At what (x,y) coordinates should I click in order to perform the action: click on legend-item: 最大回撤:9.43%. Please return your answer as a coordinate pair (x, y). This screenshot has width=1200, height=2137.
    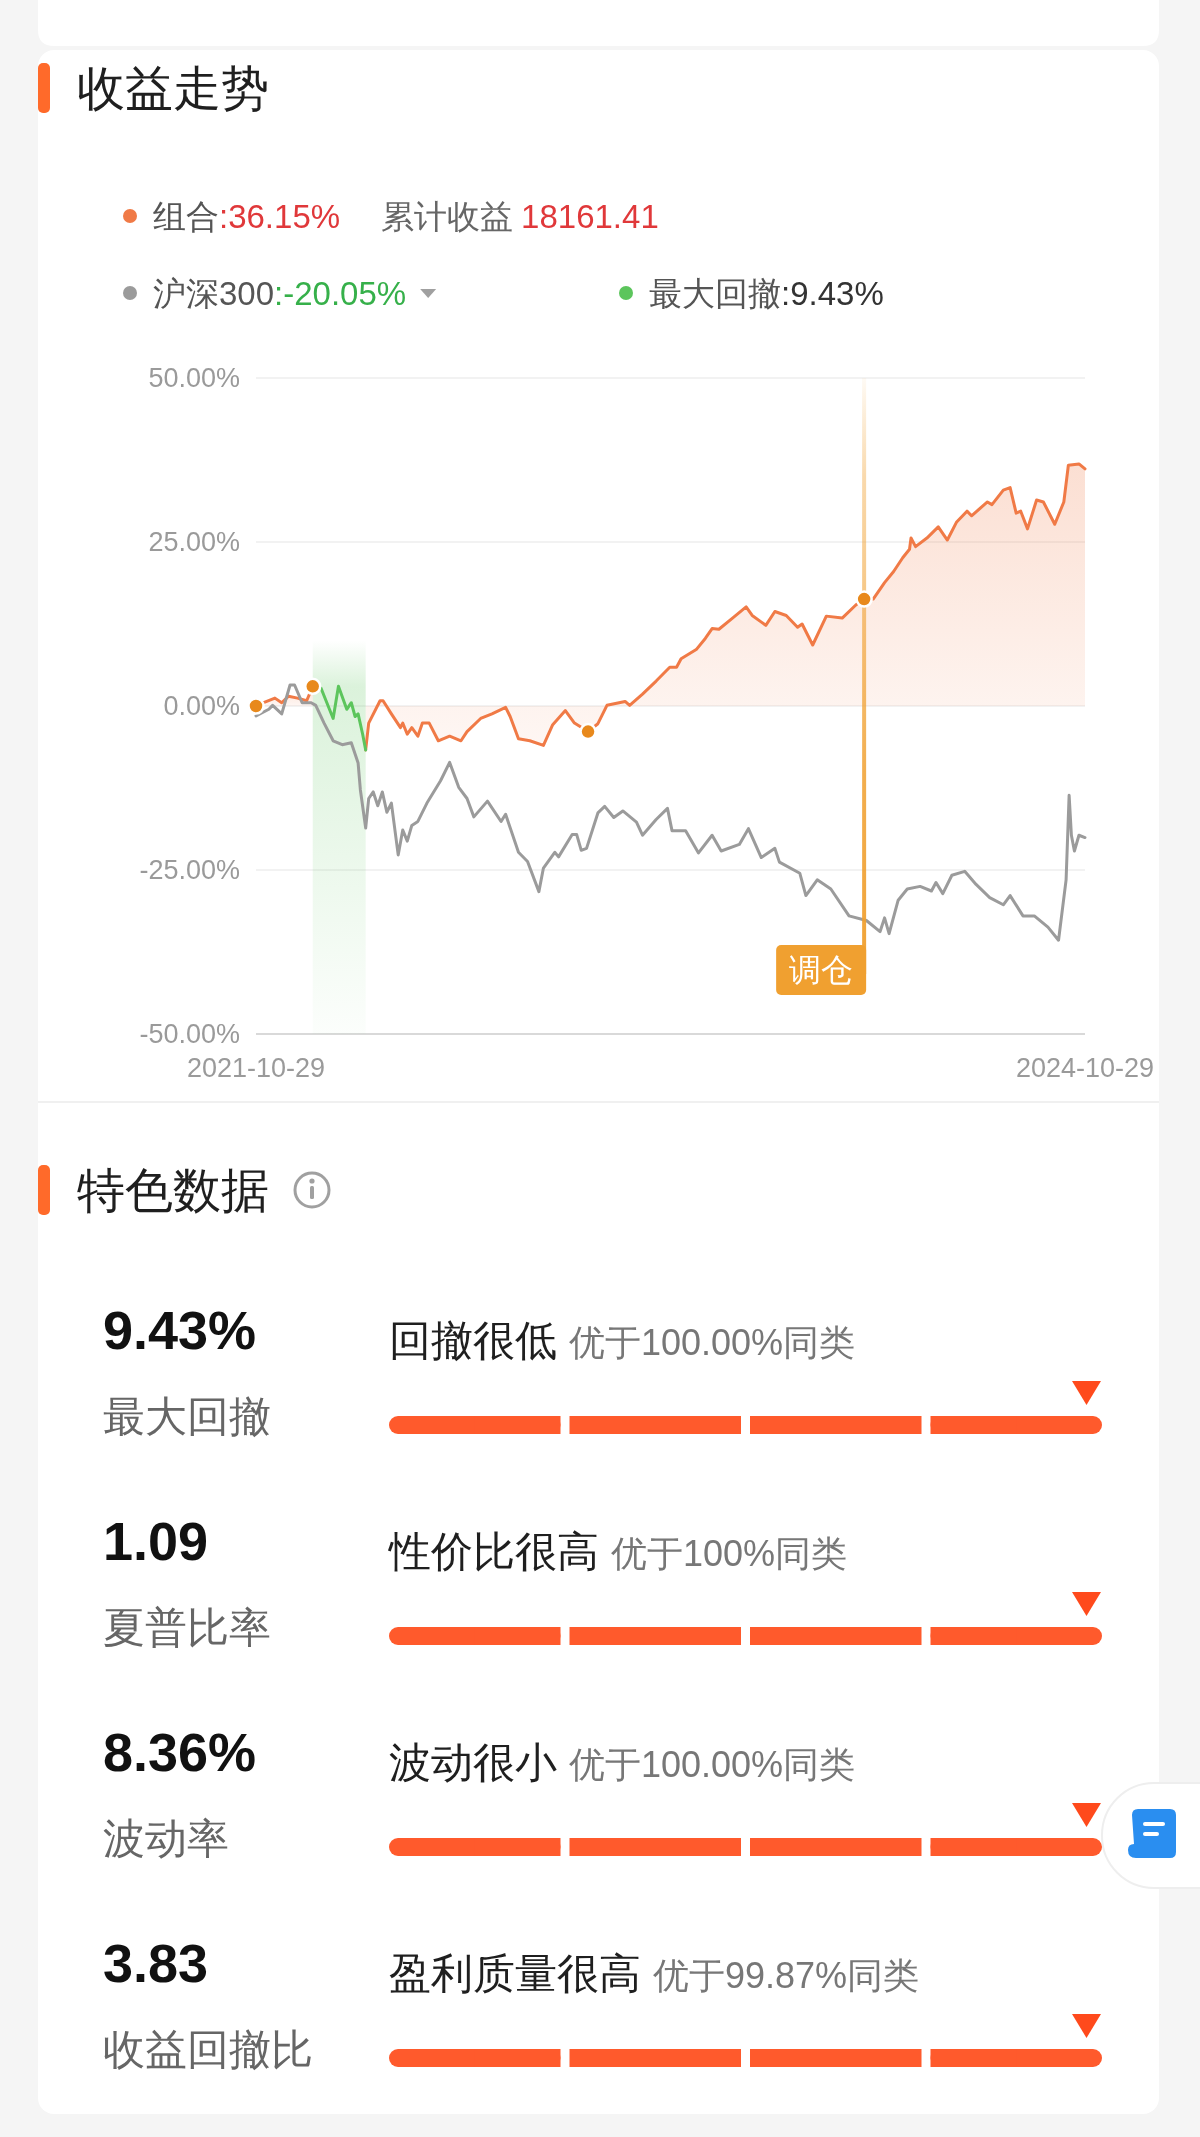
    Looking at the image, I should click on (751, 293).